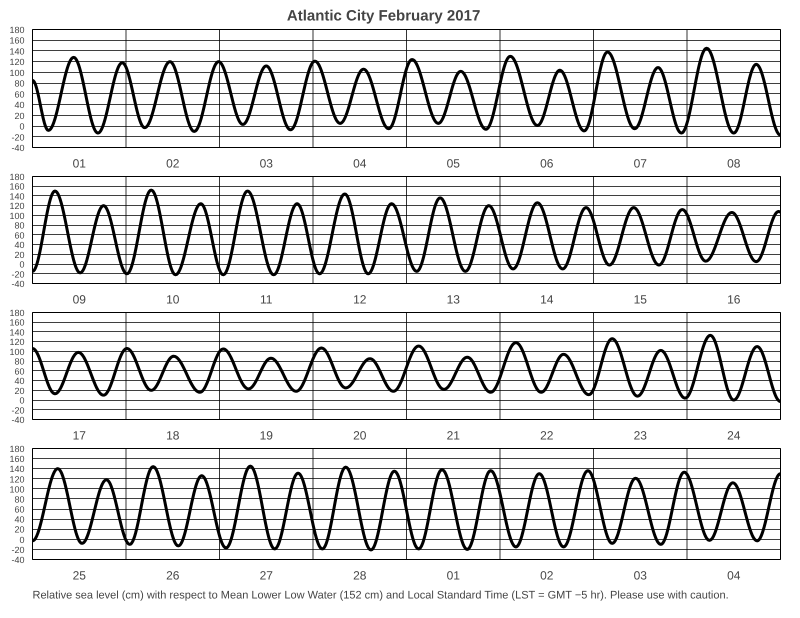 The height and width of the screenshot is (618, 800). Describe the element at coordinates (453, 299) in the screenshot. I see `x-tick-label: 13` at that location.